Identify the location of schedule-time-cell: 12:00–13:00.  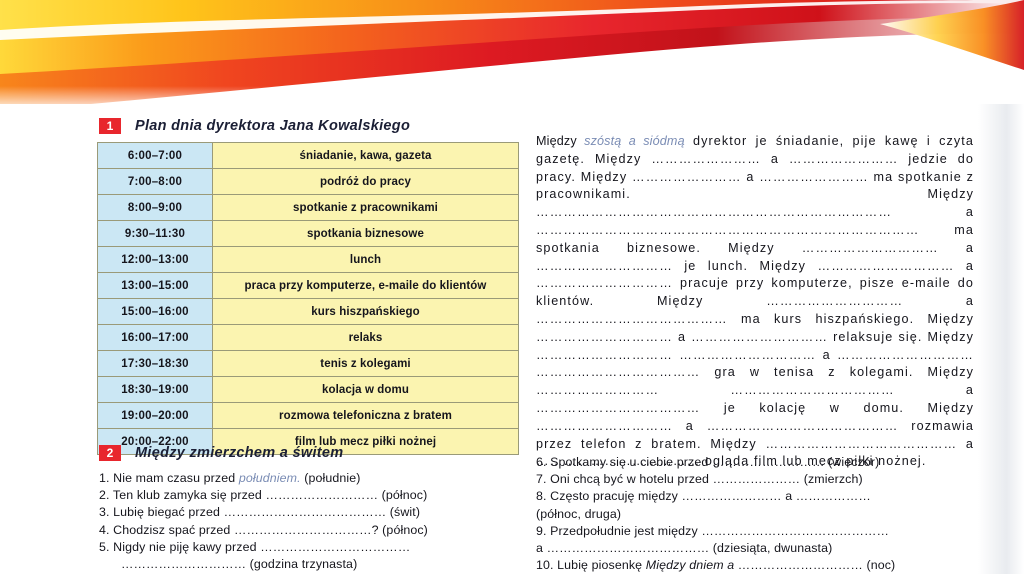
(155, 259).